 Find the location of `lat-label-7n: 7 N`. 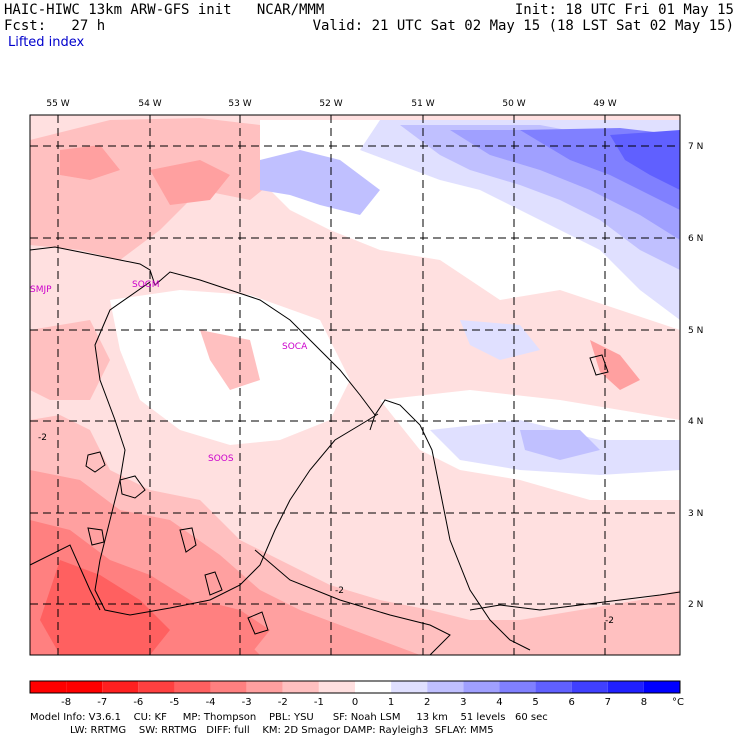

lat-label-7n: 7 N is located at coordinates (695, 147).